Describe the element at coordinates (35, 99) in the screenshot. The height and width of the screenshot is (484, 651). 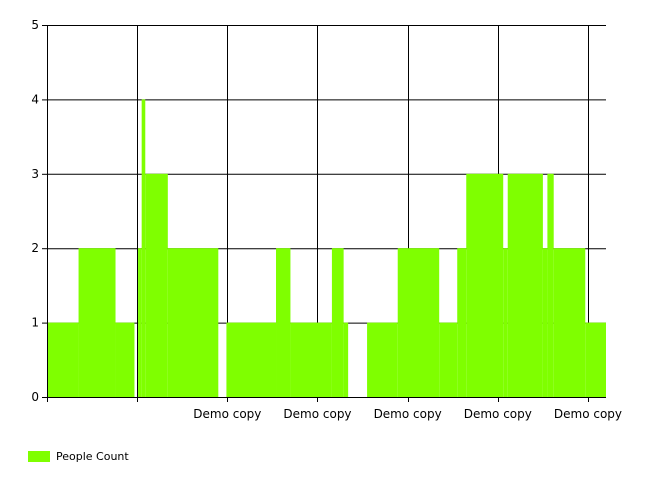
I see `y-tick-label: 4` at that location.